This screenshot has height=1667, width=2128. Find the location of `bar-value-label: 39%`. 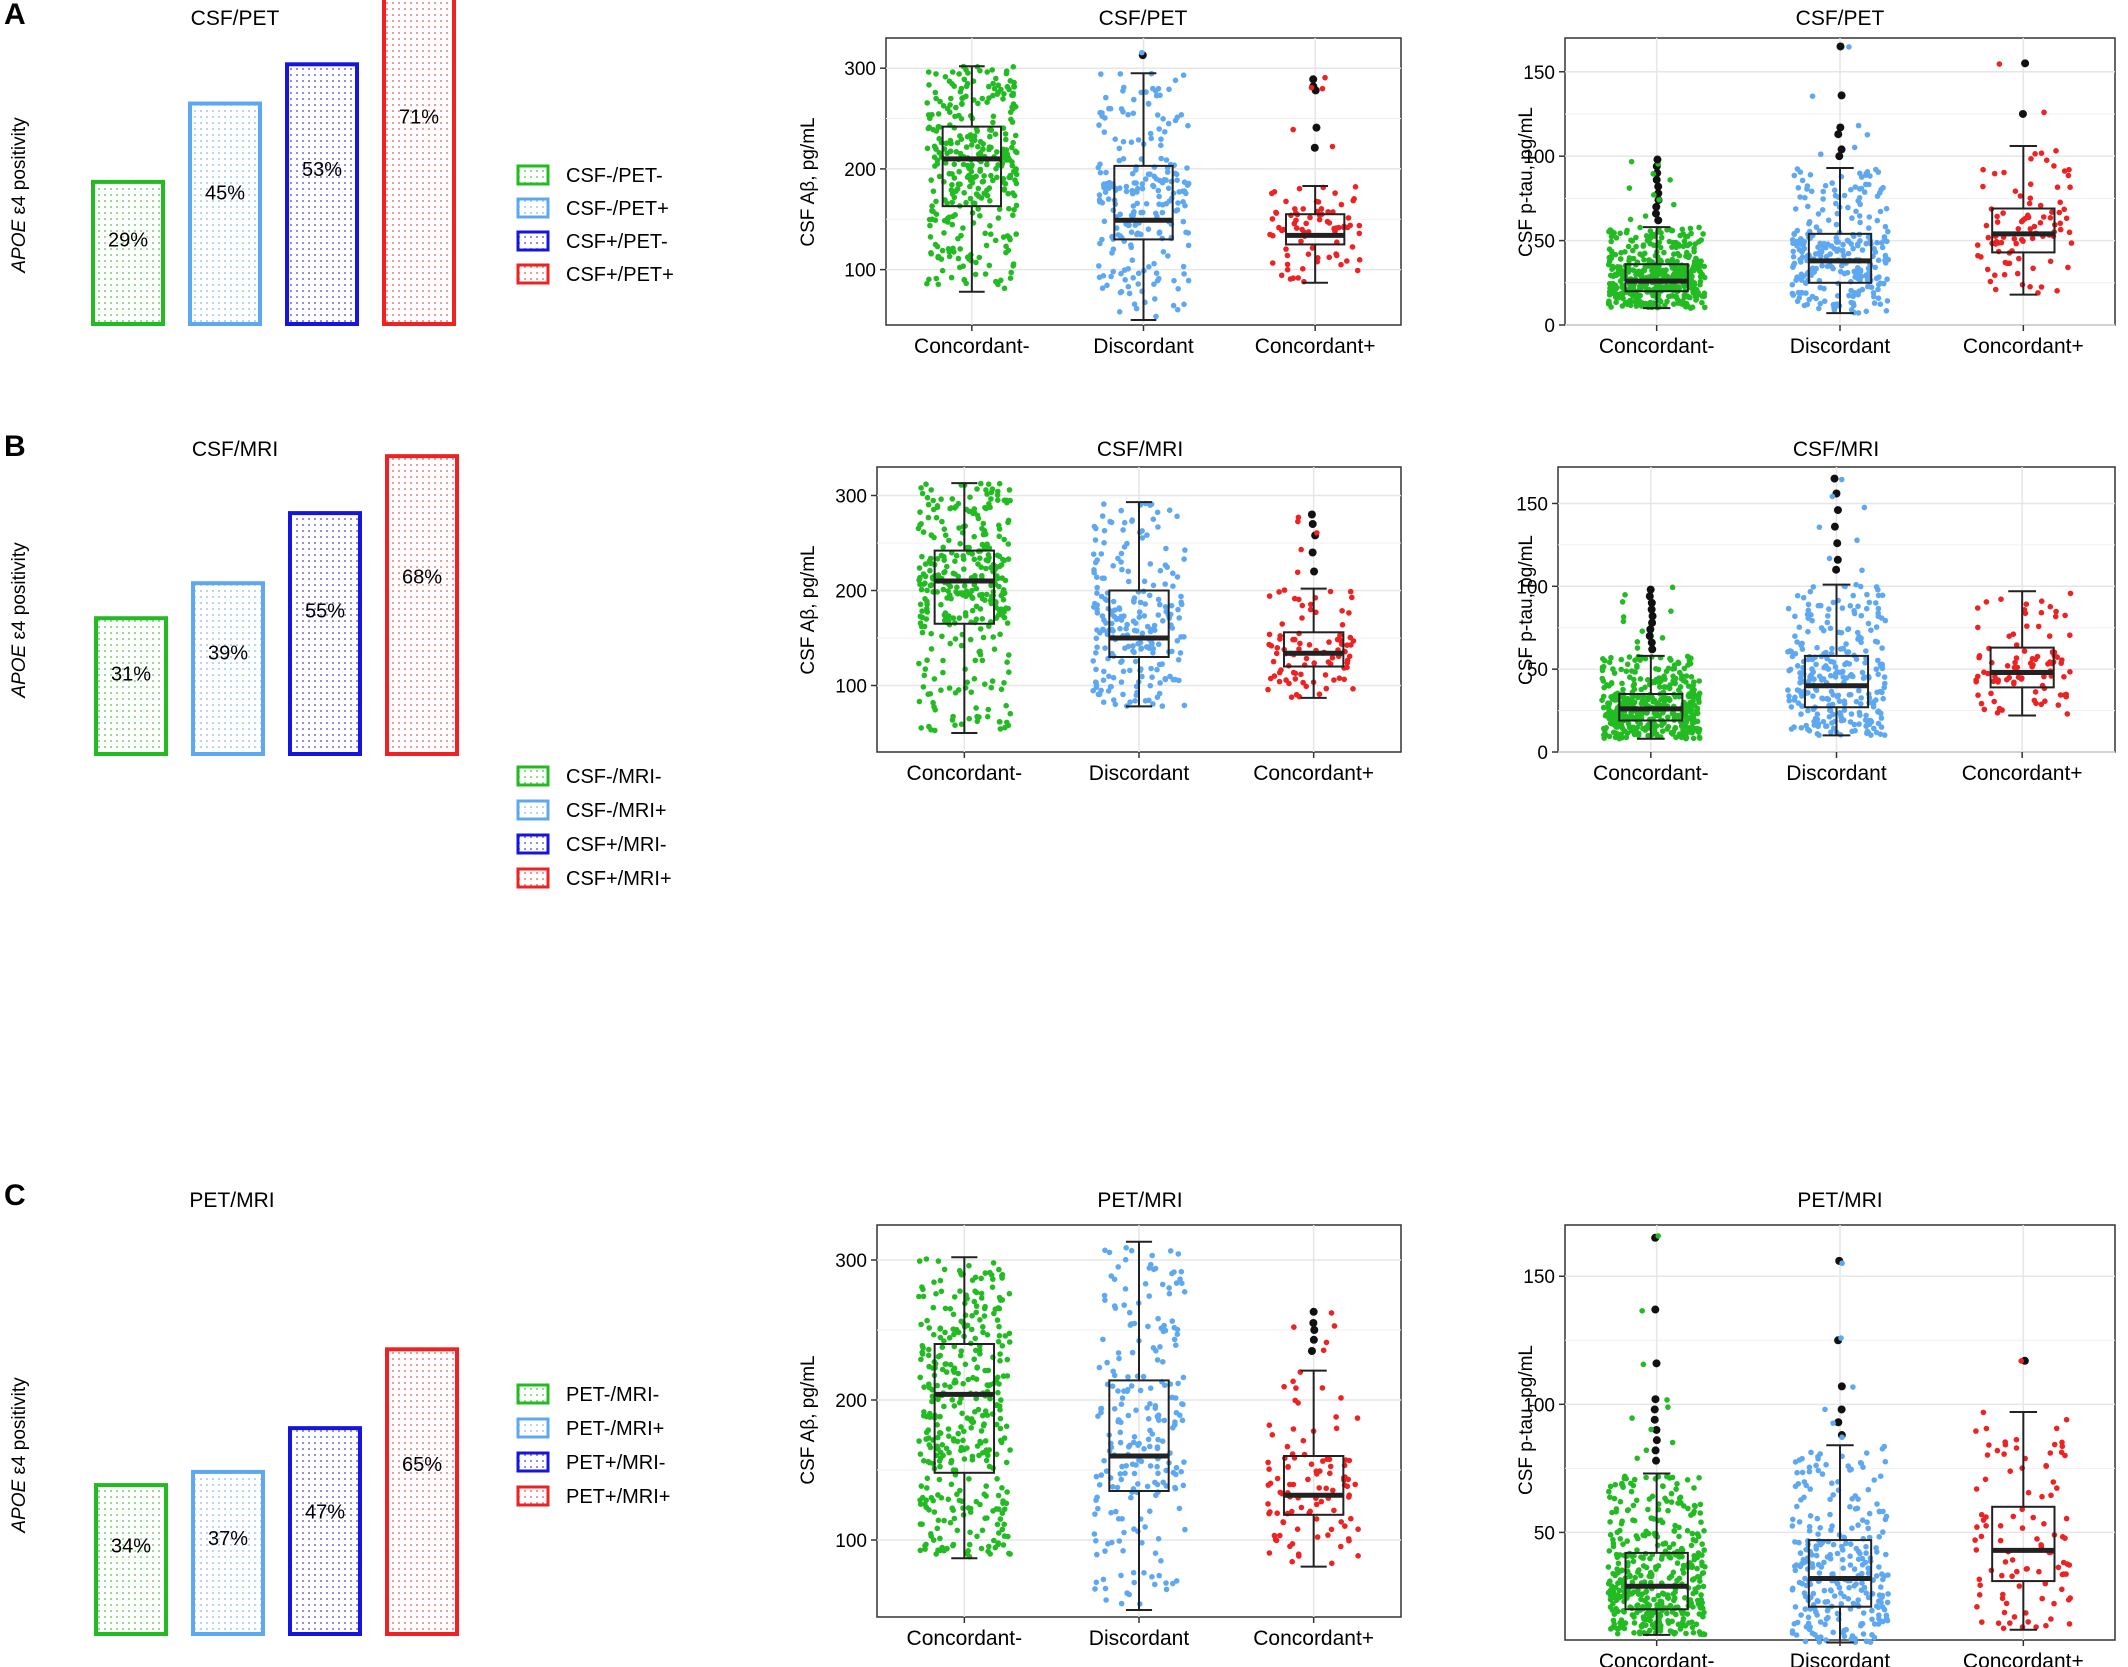

bar-value-label: 39% is located at coordinates (228, 654).